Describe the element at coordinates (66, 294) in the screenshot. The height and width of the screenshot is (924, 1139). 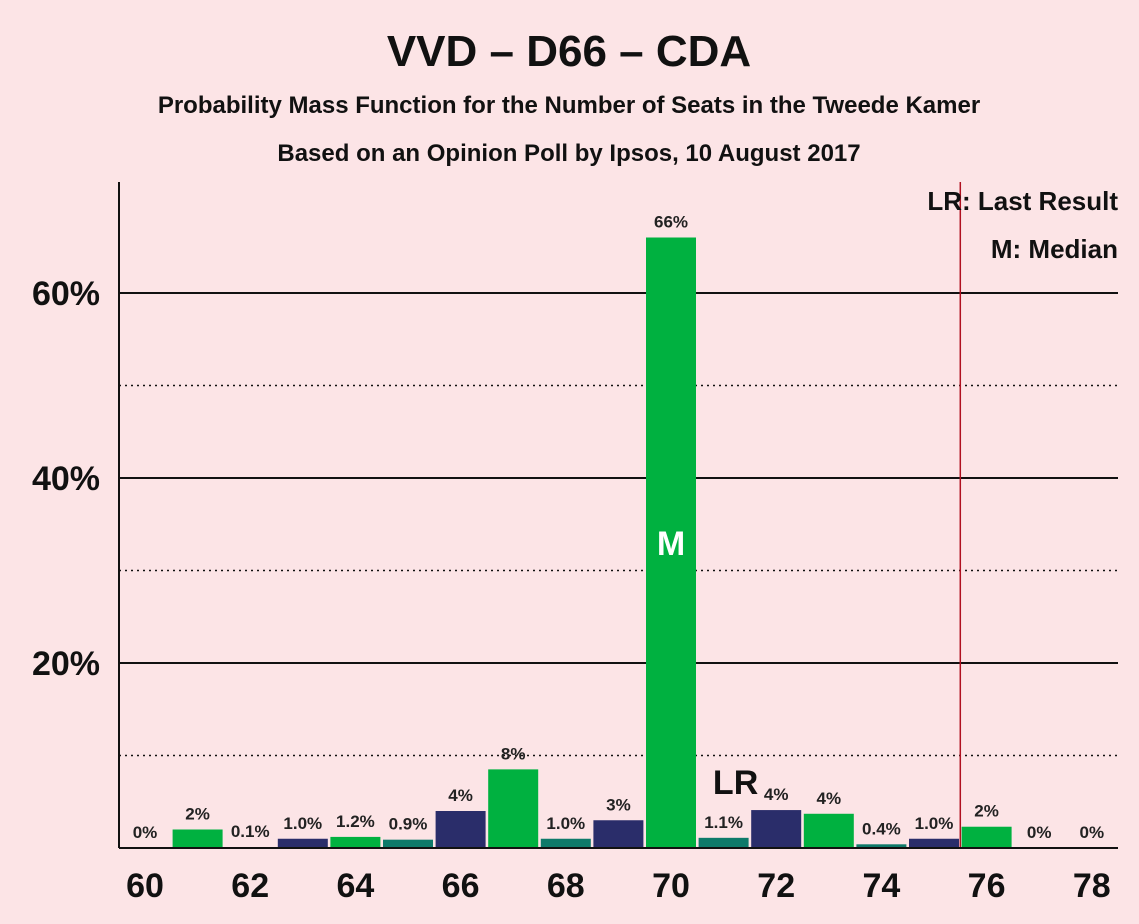
I see `y-tick-label-60: 60%` at that location.